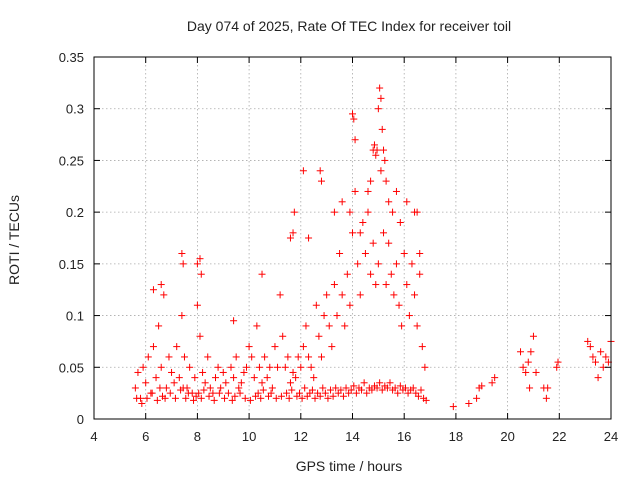 This screenshot has height=480, width=640. Describe the element at coordinates (93, 436) in the screenshot. I see `x-tick-label: 4` at that location.